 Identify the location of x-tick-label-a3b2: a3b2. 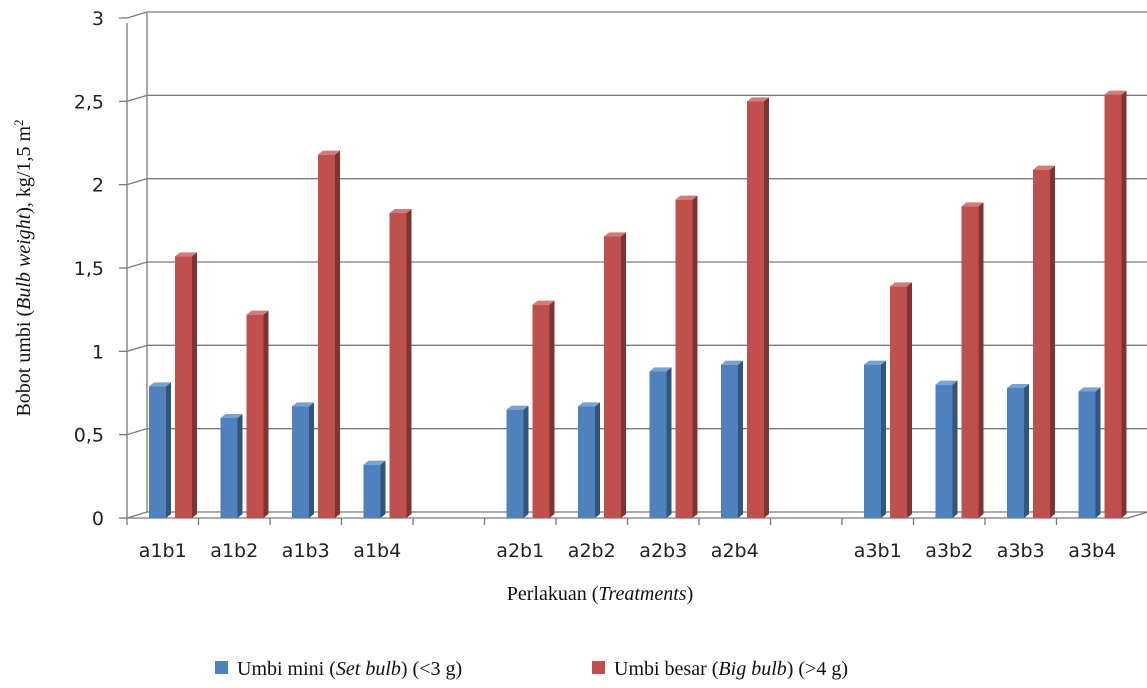
(949, 551).